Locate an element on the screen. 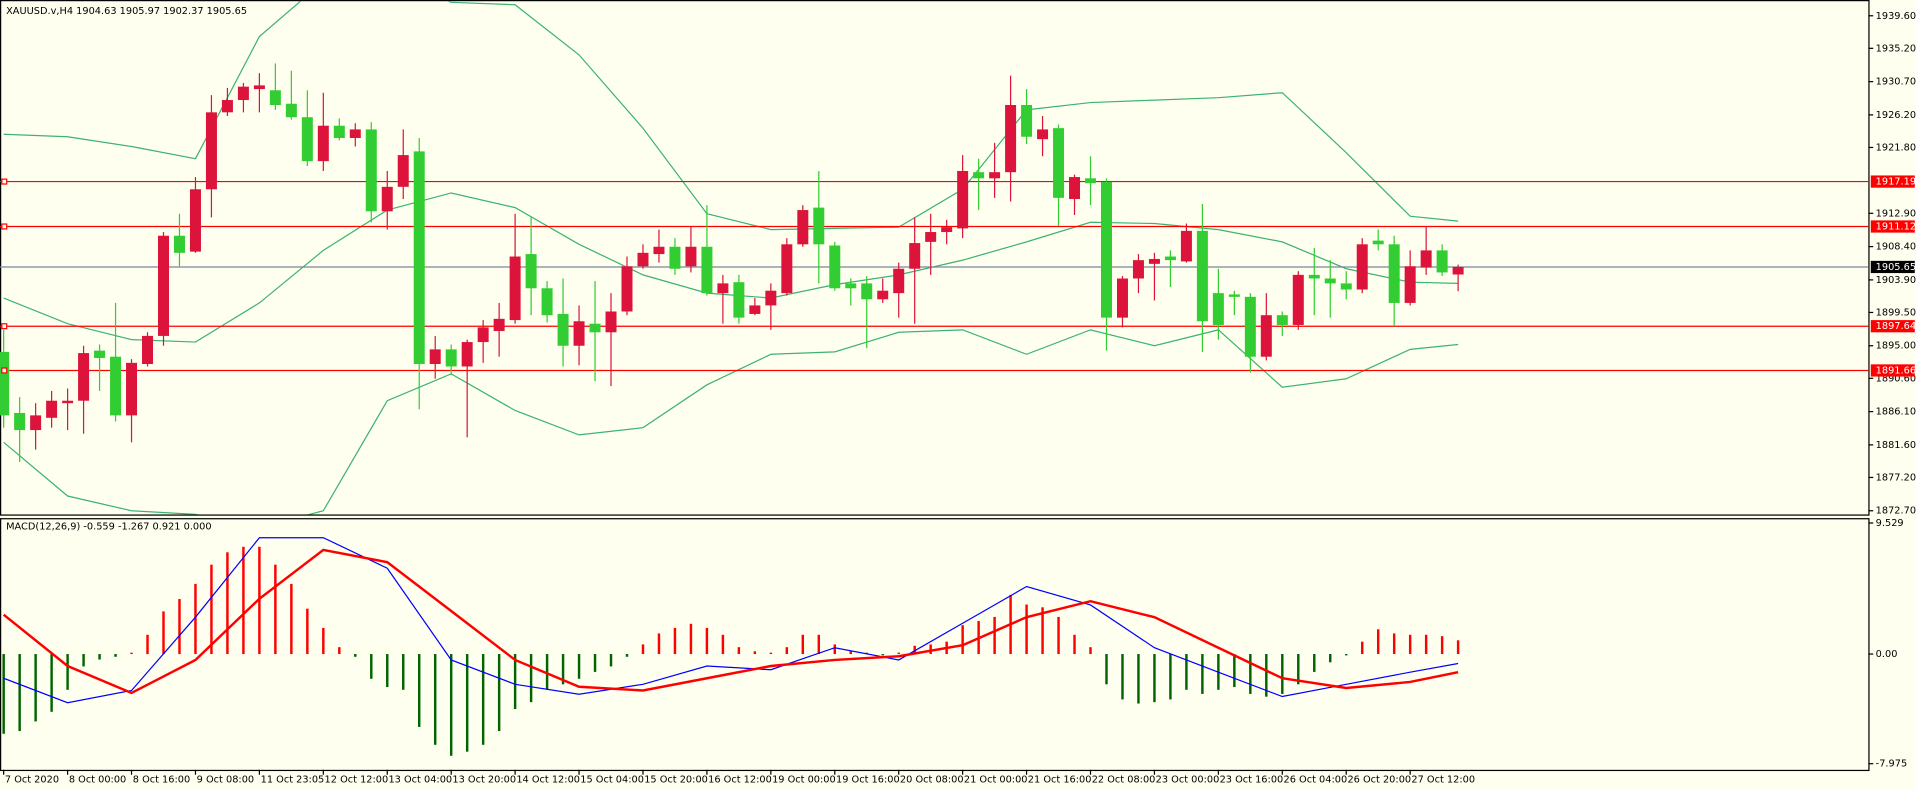 The image size is (1916, 790). x-tick-label: 11 Oct 23:05 is located at coordinates (293, 780).